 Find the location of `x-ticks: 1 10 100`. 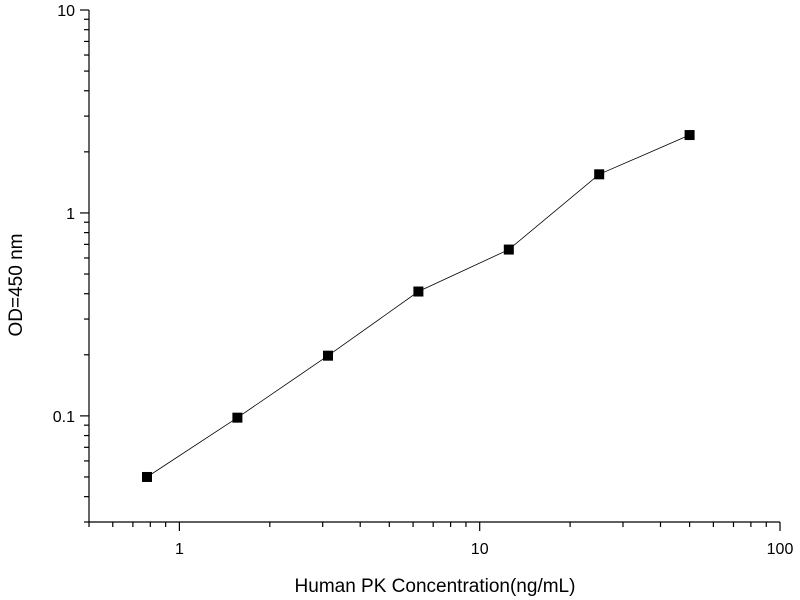

x-ticks: 1 10 100 is located at coordinates (441, 540).